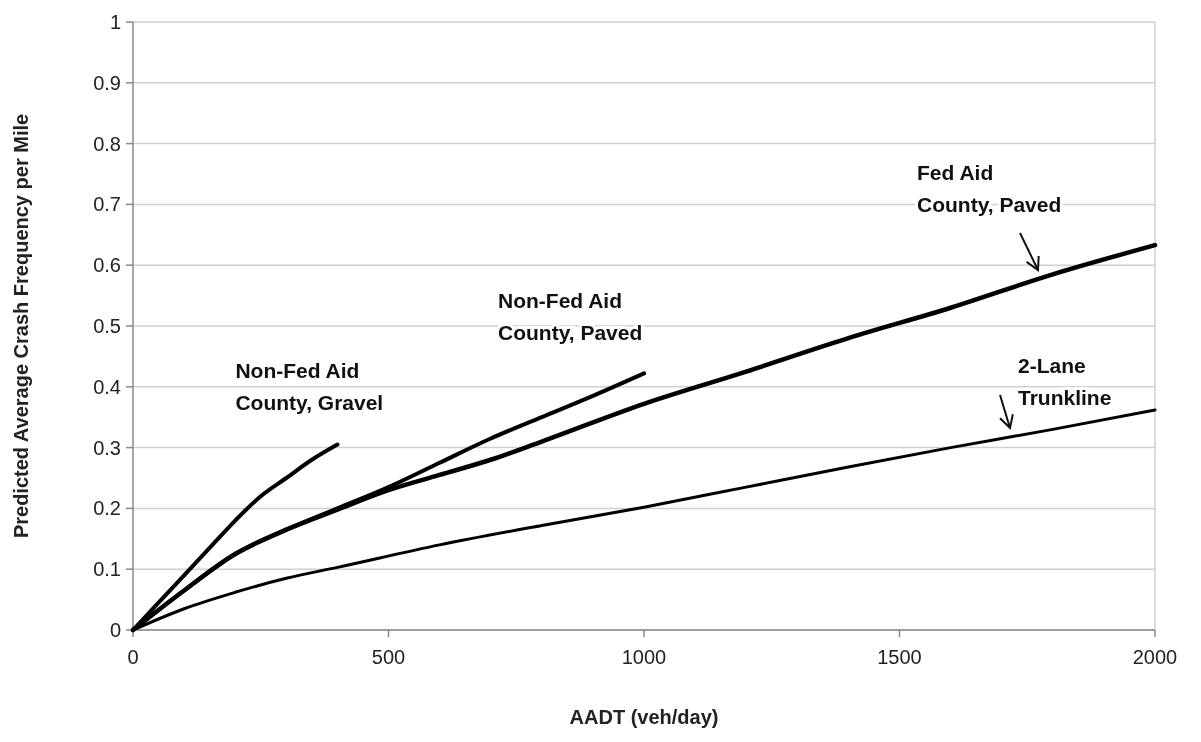  Describe the element at coordinates (107, 508) in the screenshot. I see `y-tick-label: 0.2` at that location.